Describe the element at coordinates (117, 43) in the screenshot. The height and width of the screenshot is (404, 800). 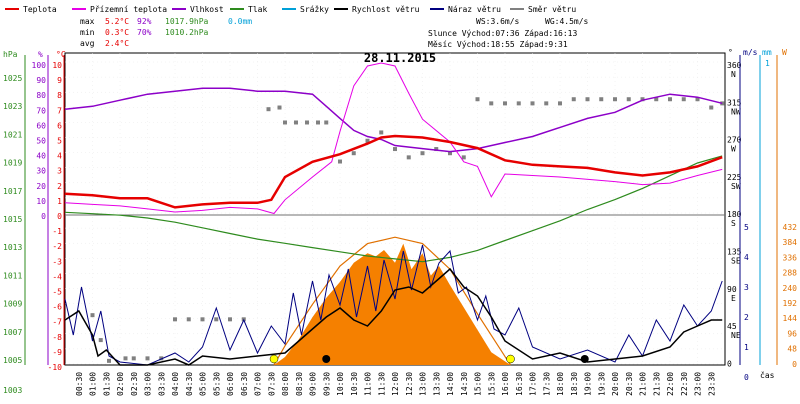
I see `stats-value: 2.4°C` at that location.